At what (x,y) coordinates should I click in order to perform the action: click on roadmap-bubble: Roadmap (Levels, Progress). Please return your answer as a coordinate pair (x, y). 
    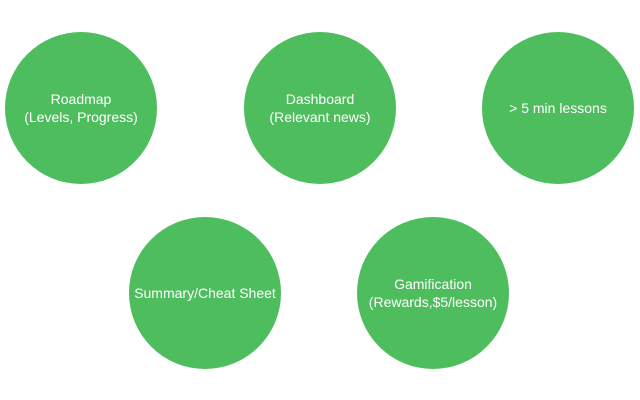
    Looking at the image, I should click on (81, 108).